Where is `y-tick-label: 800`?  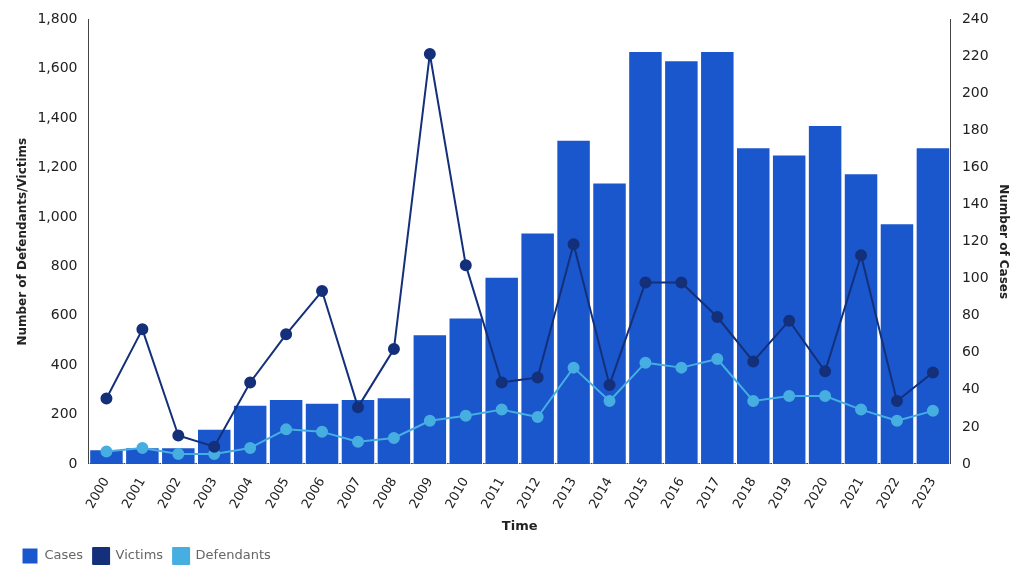 y-tick-label: 800 is located at coordinates (64, 265).